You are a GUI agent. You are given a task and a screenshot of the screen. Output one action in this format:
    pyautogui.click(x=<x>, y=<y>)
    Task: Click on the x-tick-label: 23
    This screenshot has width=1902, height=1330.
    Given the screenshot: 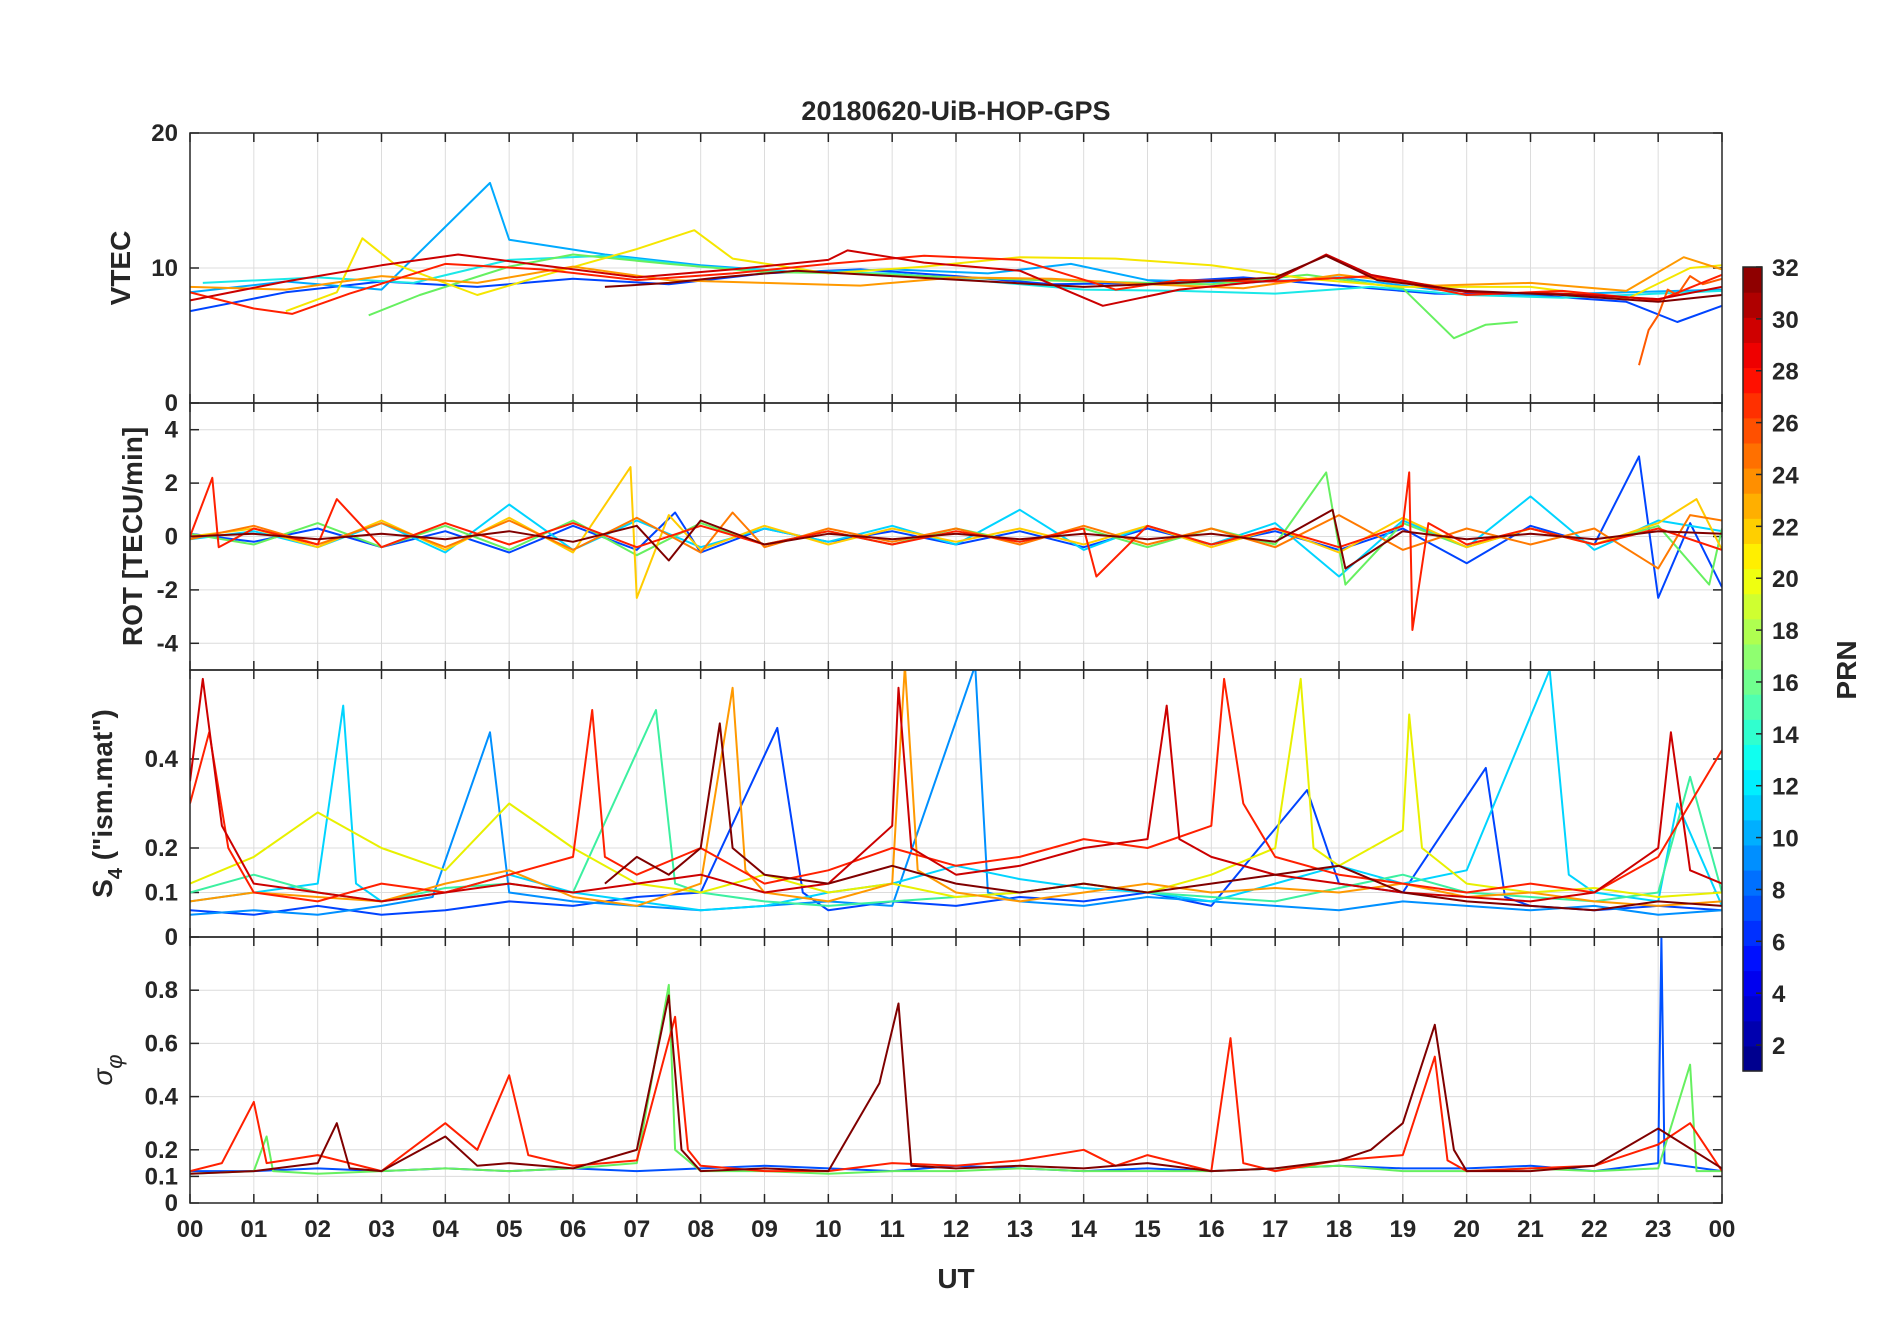 What is the action you would take?
    pyautogui.click(x=1658, y=1229)
    